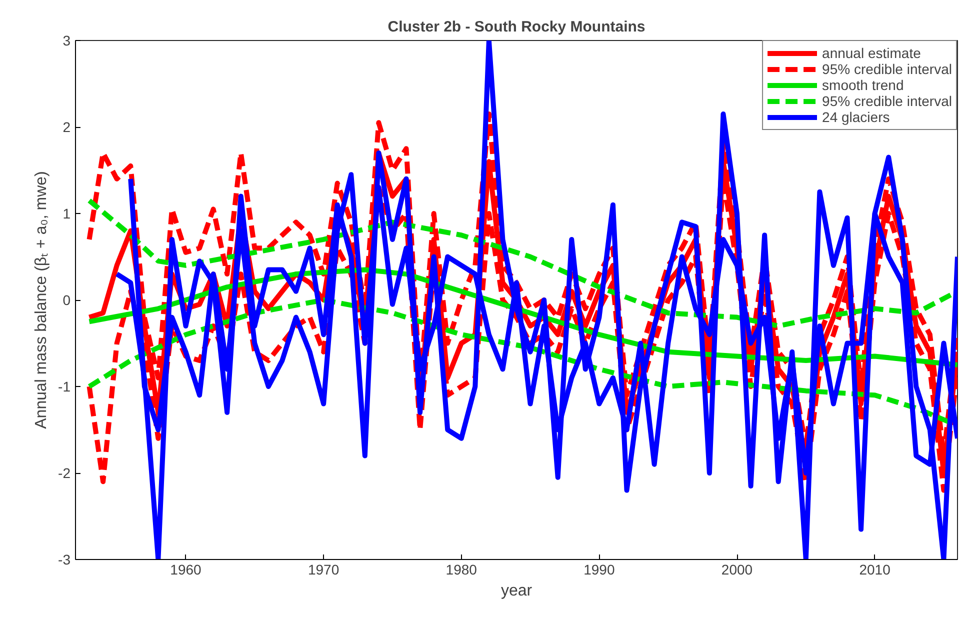  What do you see at coordinates (66, 300) in the screenshot?
I see `y-tick-label: 0` at bounding box center [66, 300].